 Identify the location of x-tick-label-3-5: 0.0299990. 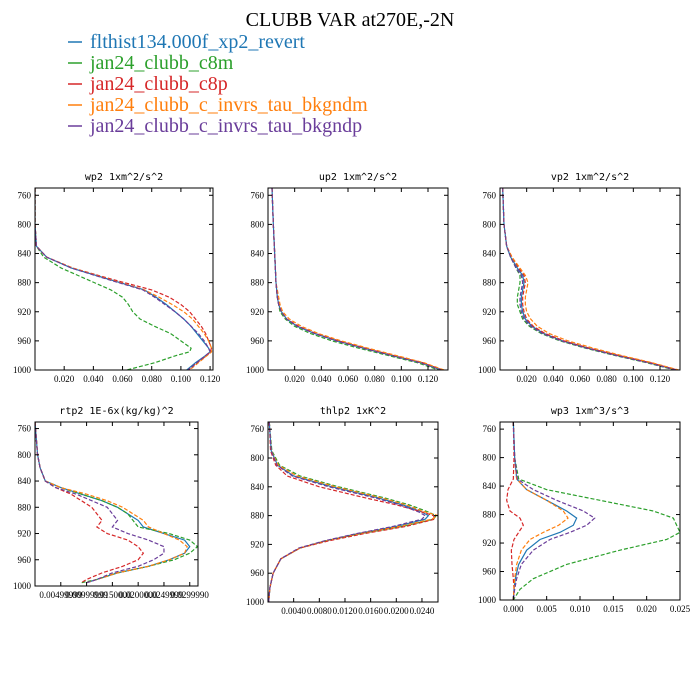
(190, 595).